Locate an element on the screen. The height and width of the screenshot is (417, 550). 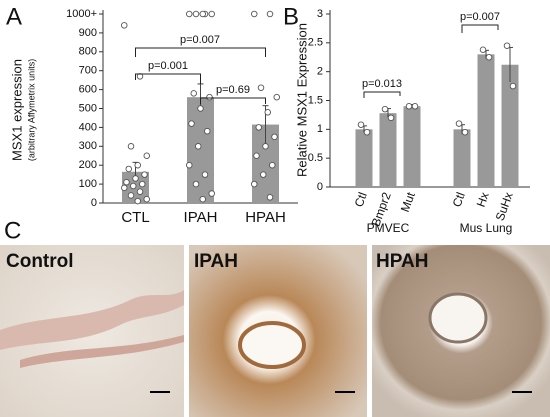
panel-label: C is located at coordinates (12, 230).